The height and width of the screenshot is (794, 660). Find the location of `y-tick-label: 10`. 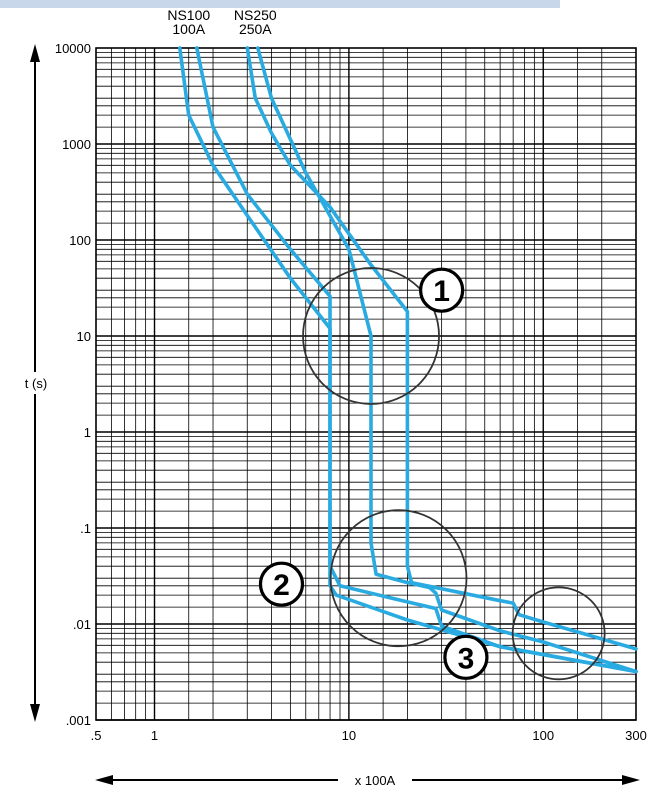

y-tick-label: 10 is located at coordinates (84, 336).